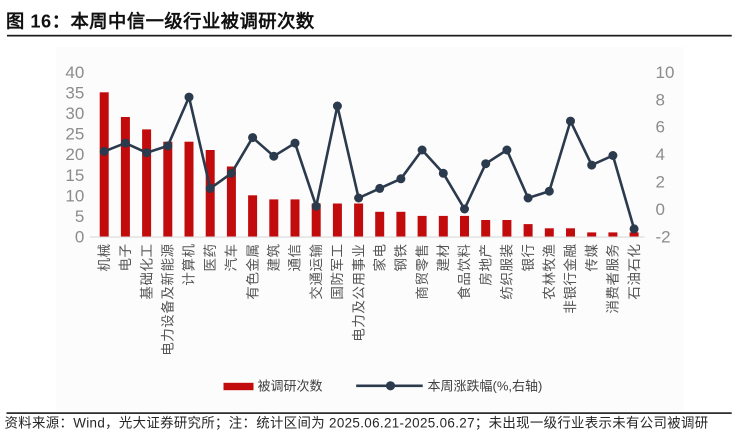  Describe the element at coordinates (613, 278) in the screenshot. I see `svg-text: 消费者服务` at that location.